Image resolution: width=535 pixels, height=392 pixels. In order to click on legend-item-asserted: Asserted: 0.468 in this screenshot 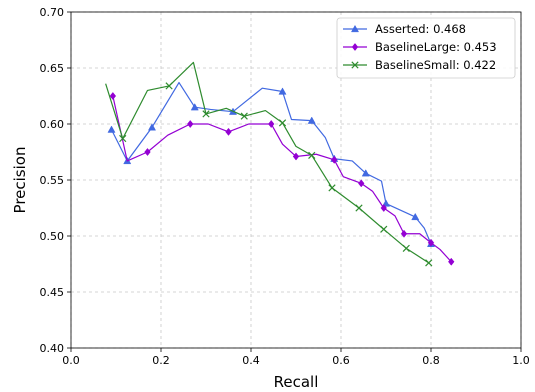, I will do `click(404, 29)`.